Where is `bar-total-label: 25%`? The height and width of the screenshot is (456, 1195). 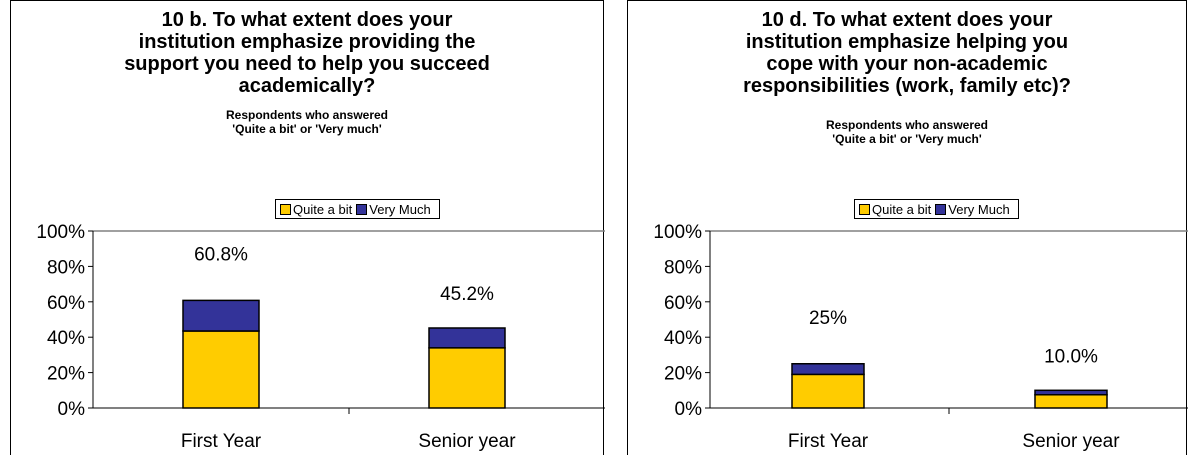 bar-total-label: 25% is located at coordinates (828, 318).